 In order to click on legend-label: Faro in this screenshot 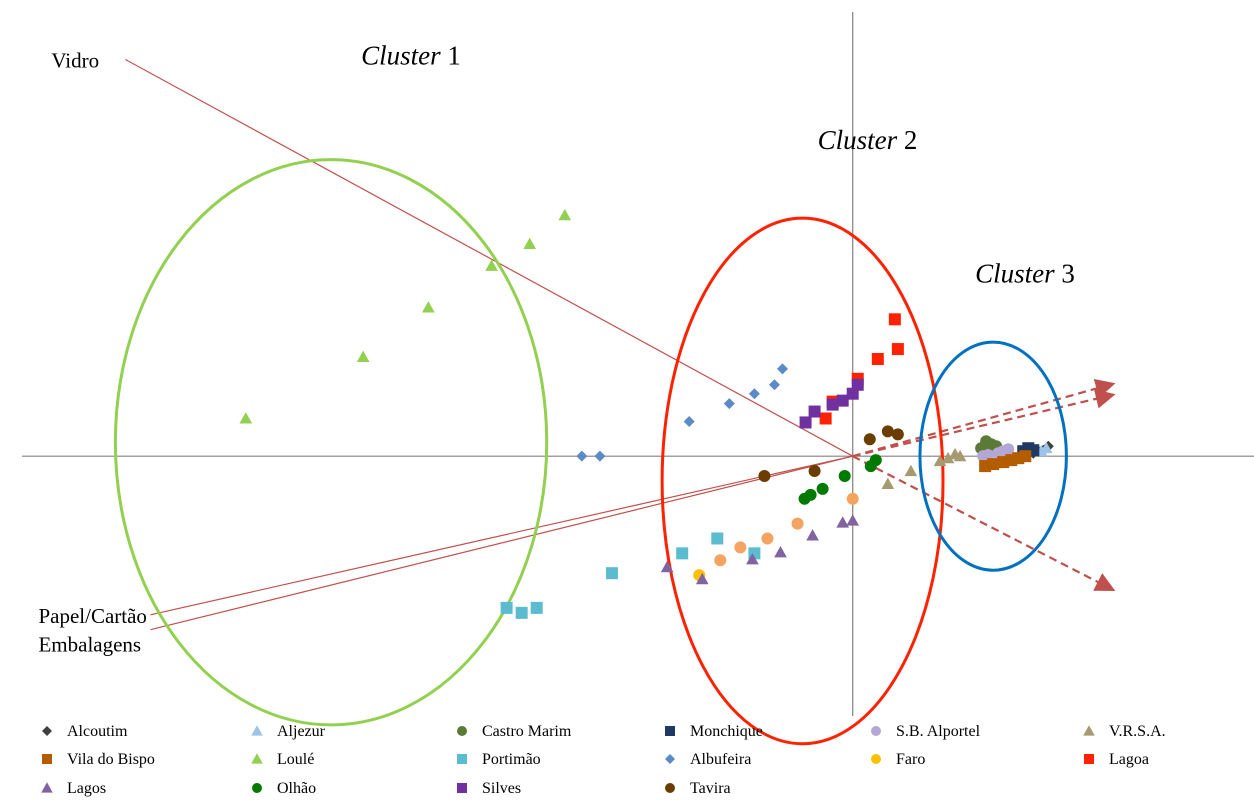, I will do `click(910, 759)`.